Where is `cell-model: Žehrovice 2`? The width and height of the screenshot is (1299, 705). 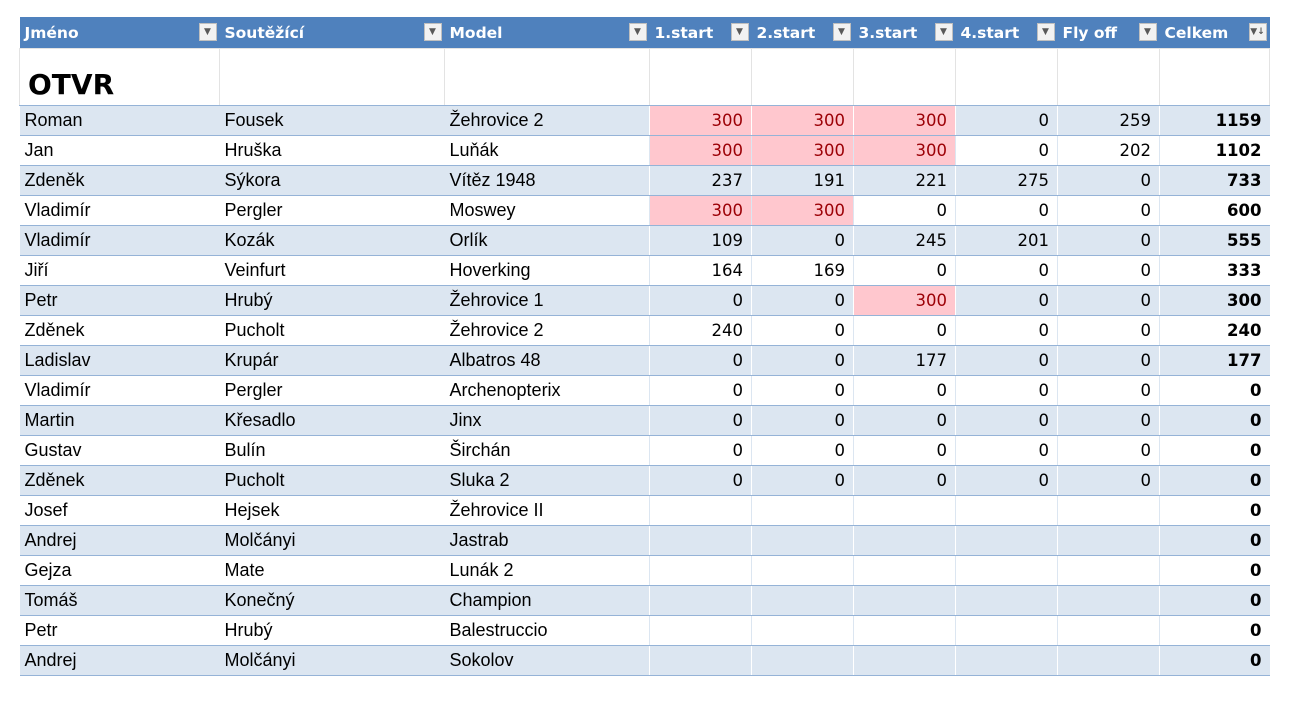 cell-model: Žehrovice 2 is located at coordinates (547, 330).